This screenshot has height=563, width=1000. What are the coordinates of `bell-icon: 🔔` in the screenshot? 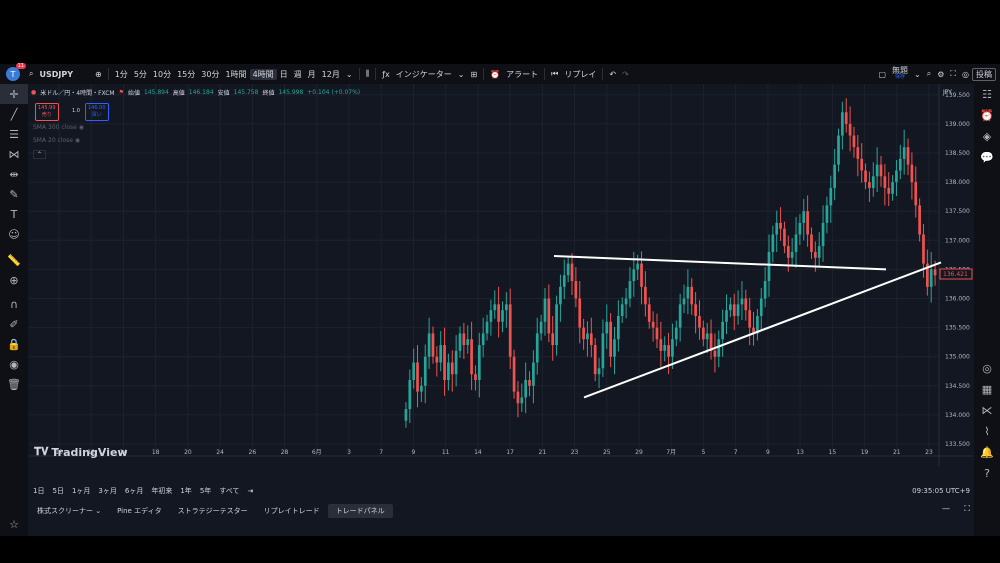 It's located at (987, 452).